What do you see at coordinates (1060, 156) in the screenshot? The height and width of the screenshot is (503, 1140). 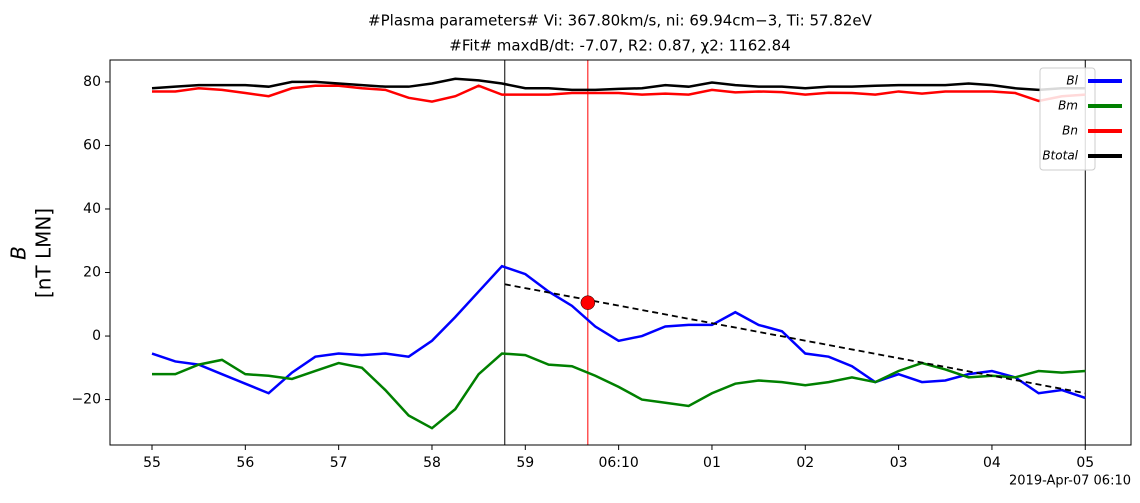 I see `legend-label: Btotal` at bounding box center [1060, 156].